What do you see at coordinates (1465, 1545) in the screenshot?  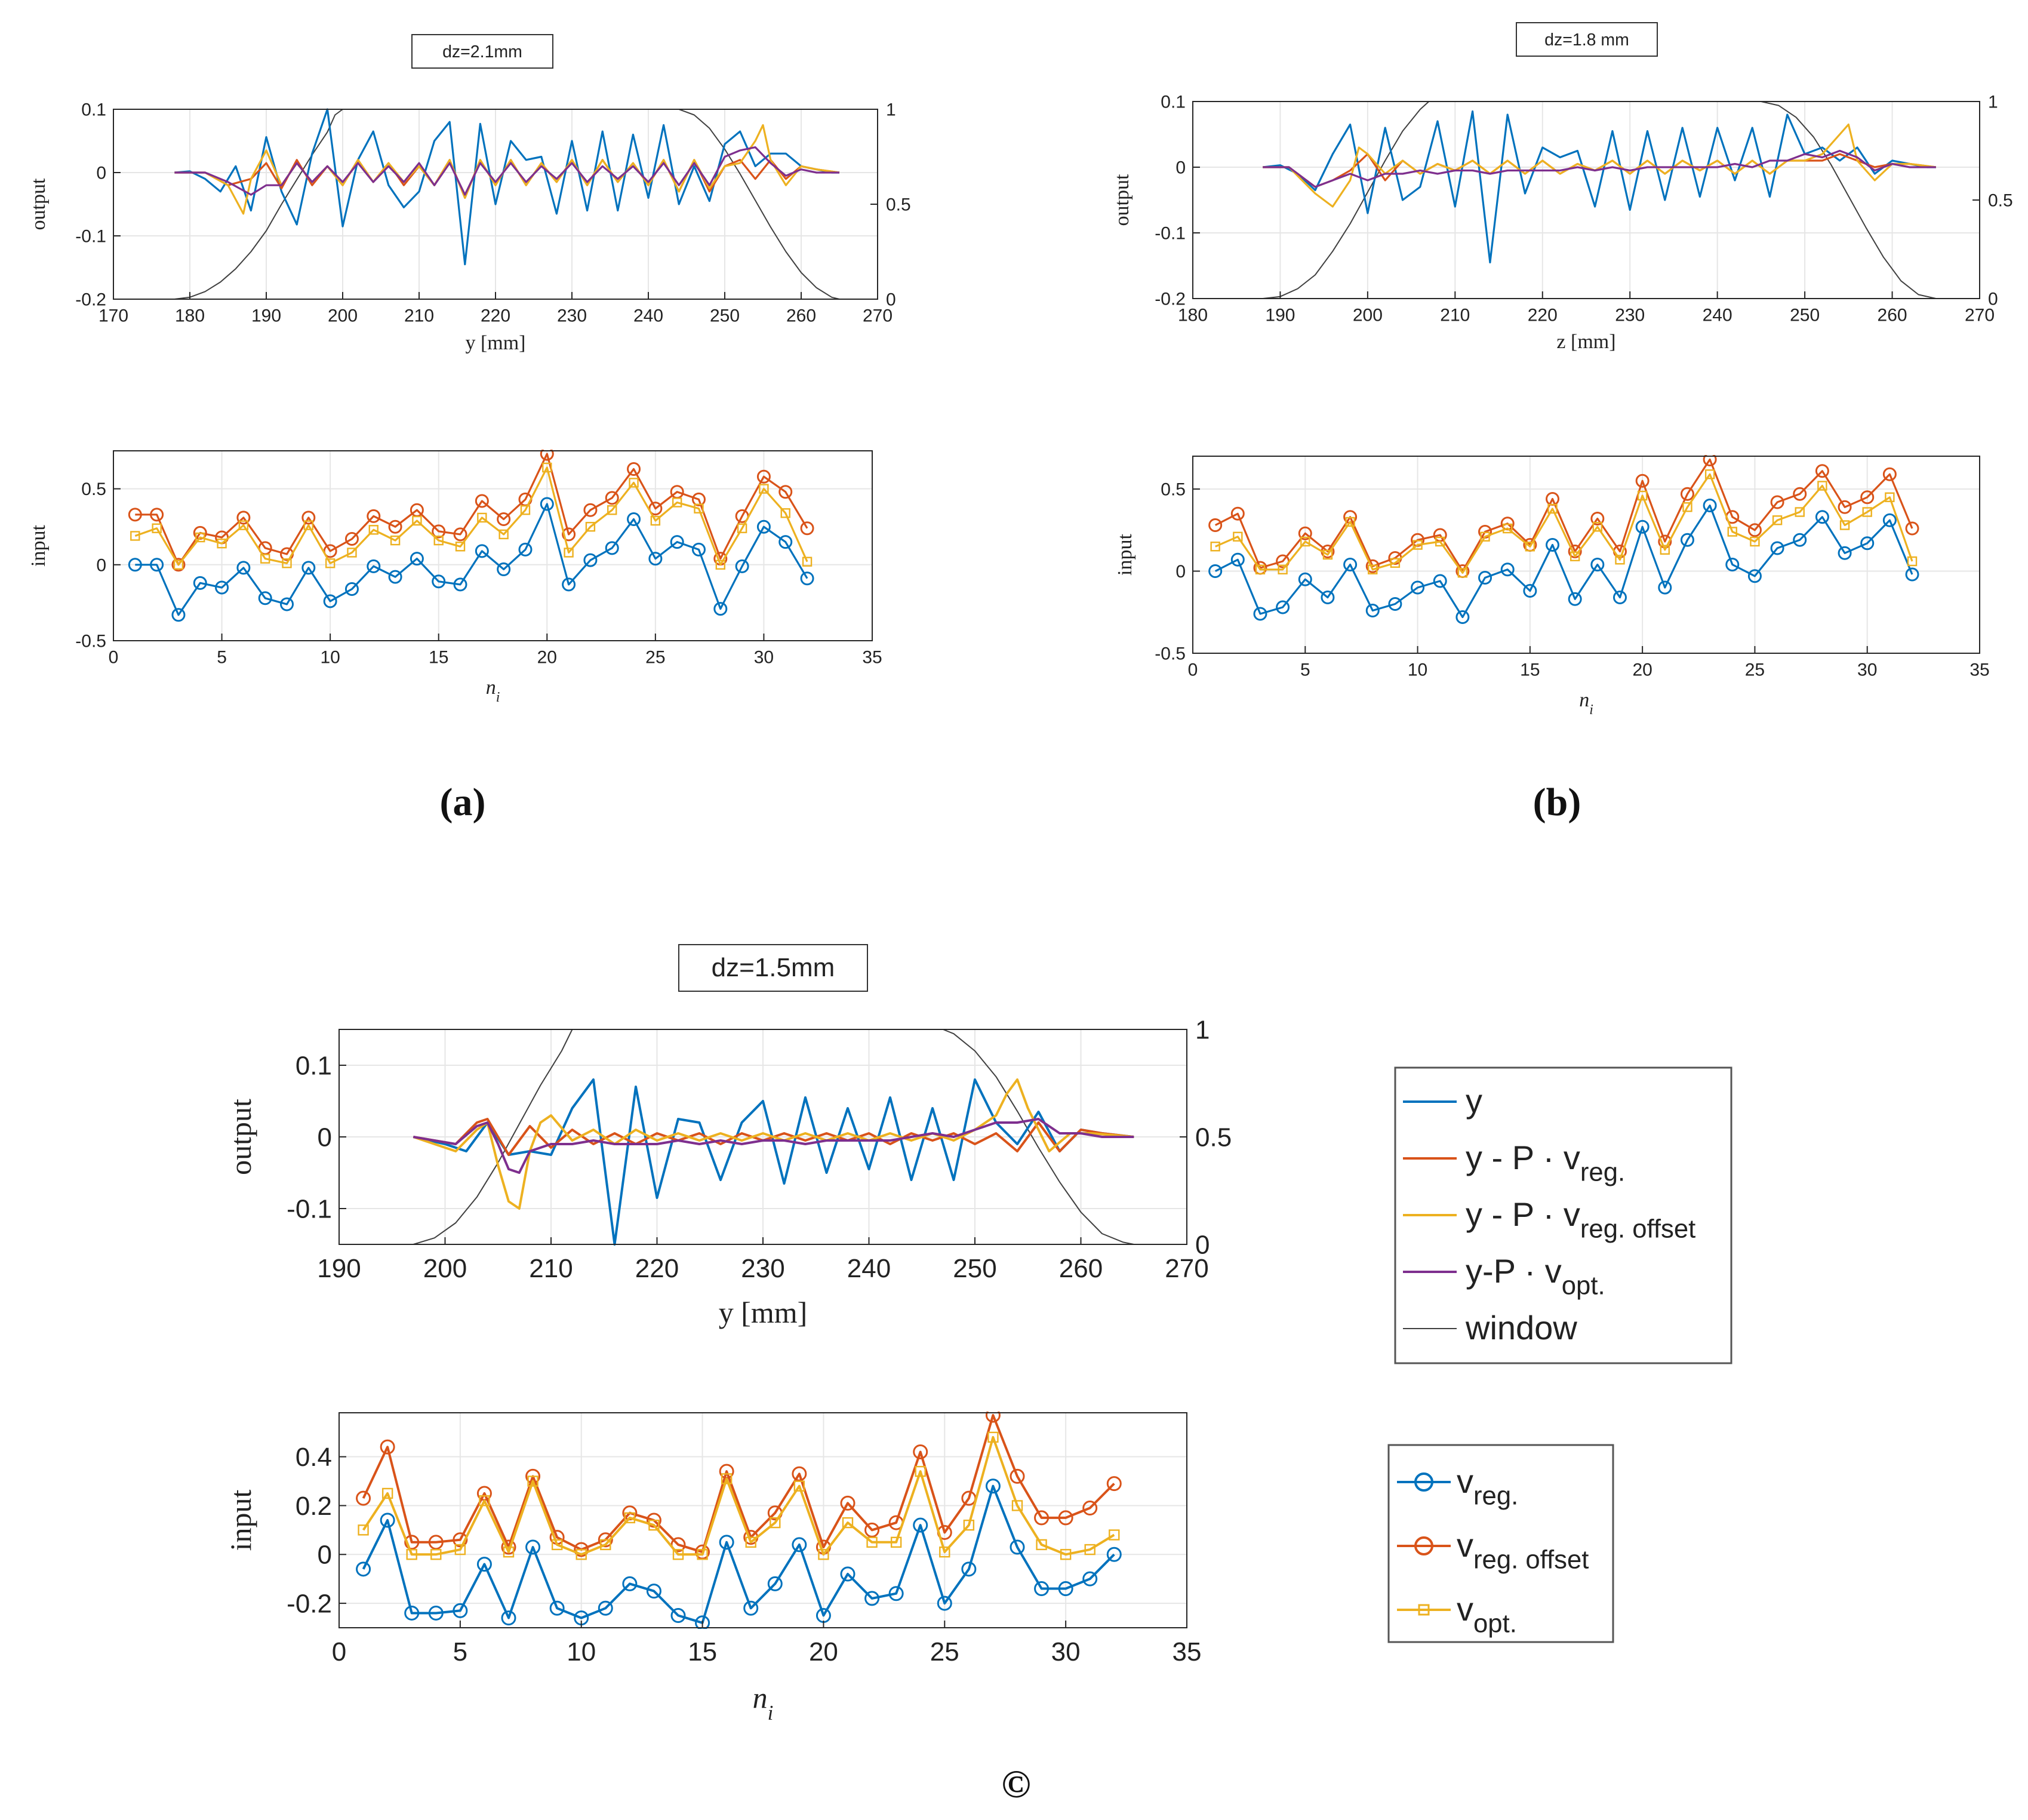 I see `legend-label-base: v` at bounding box center [1465, 1545].